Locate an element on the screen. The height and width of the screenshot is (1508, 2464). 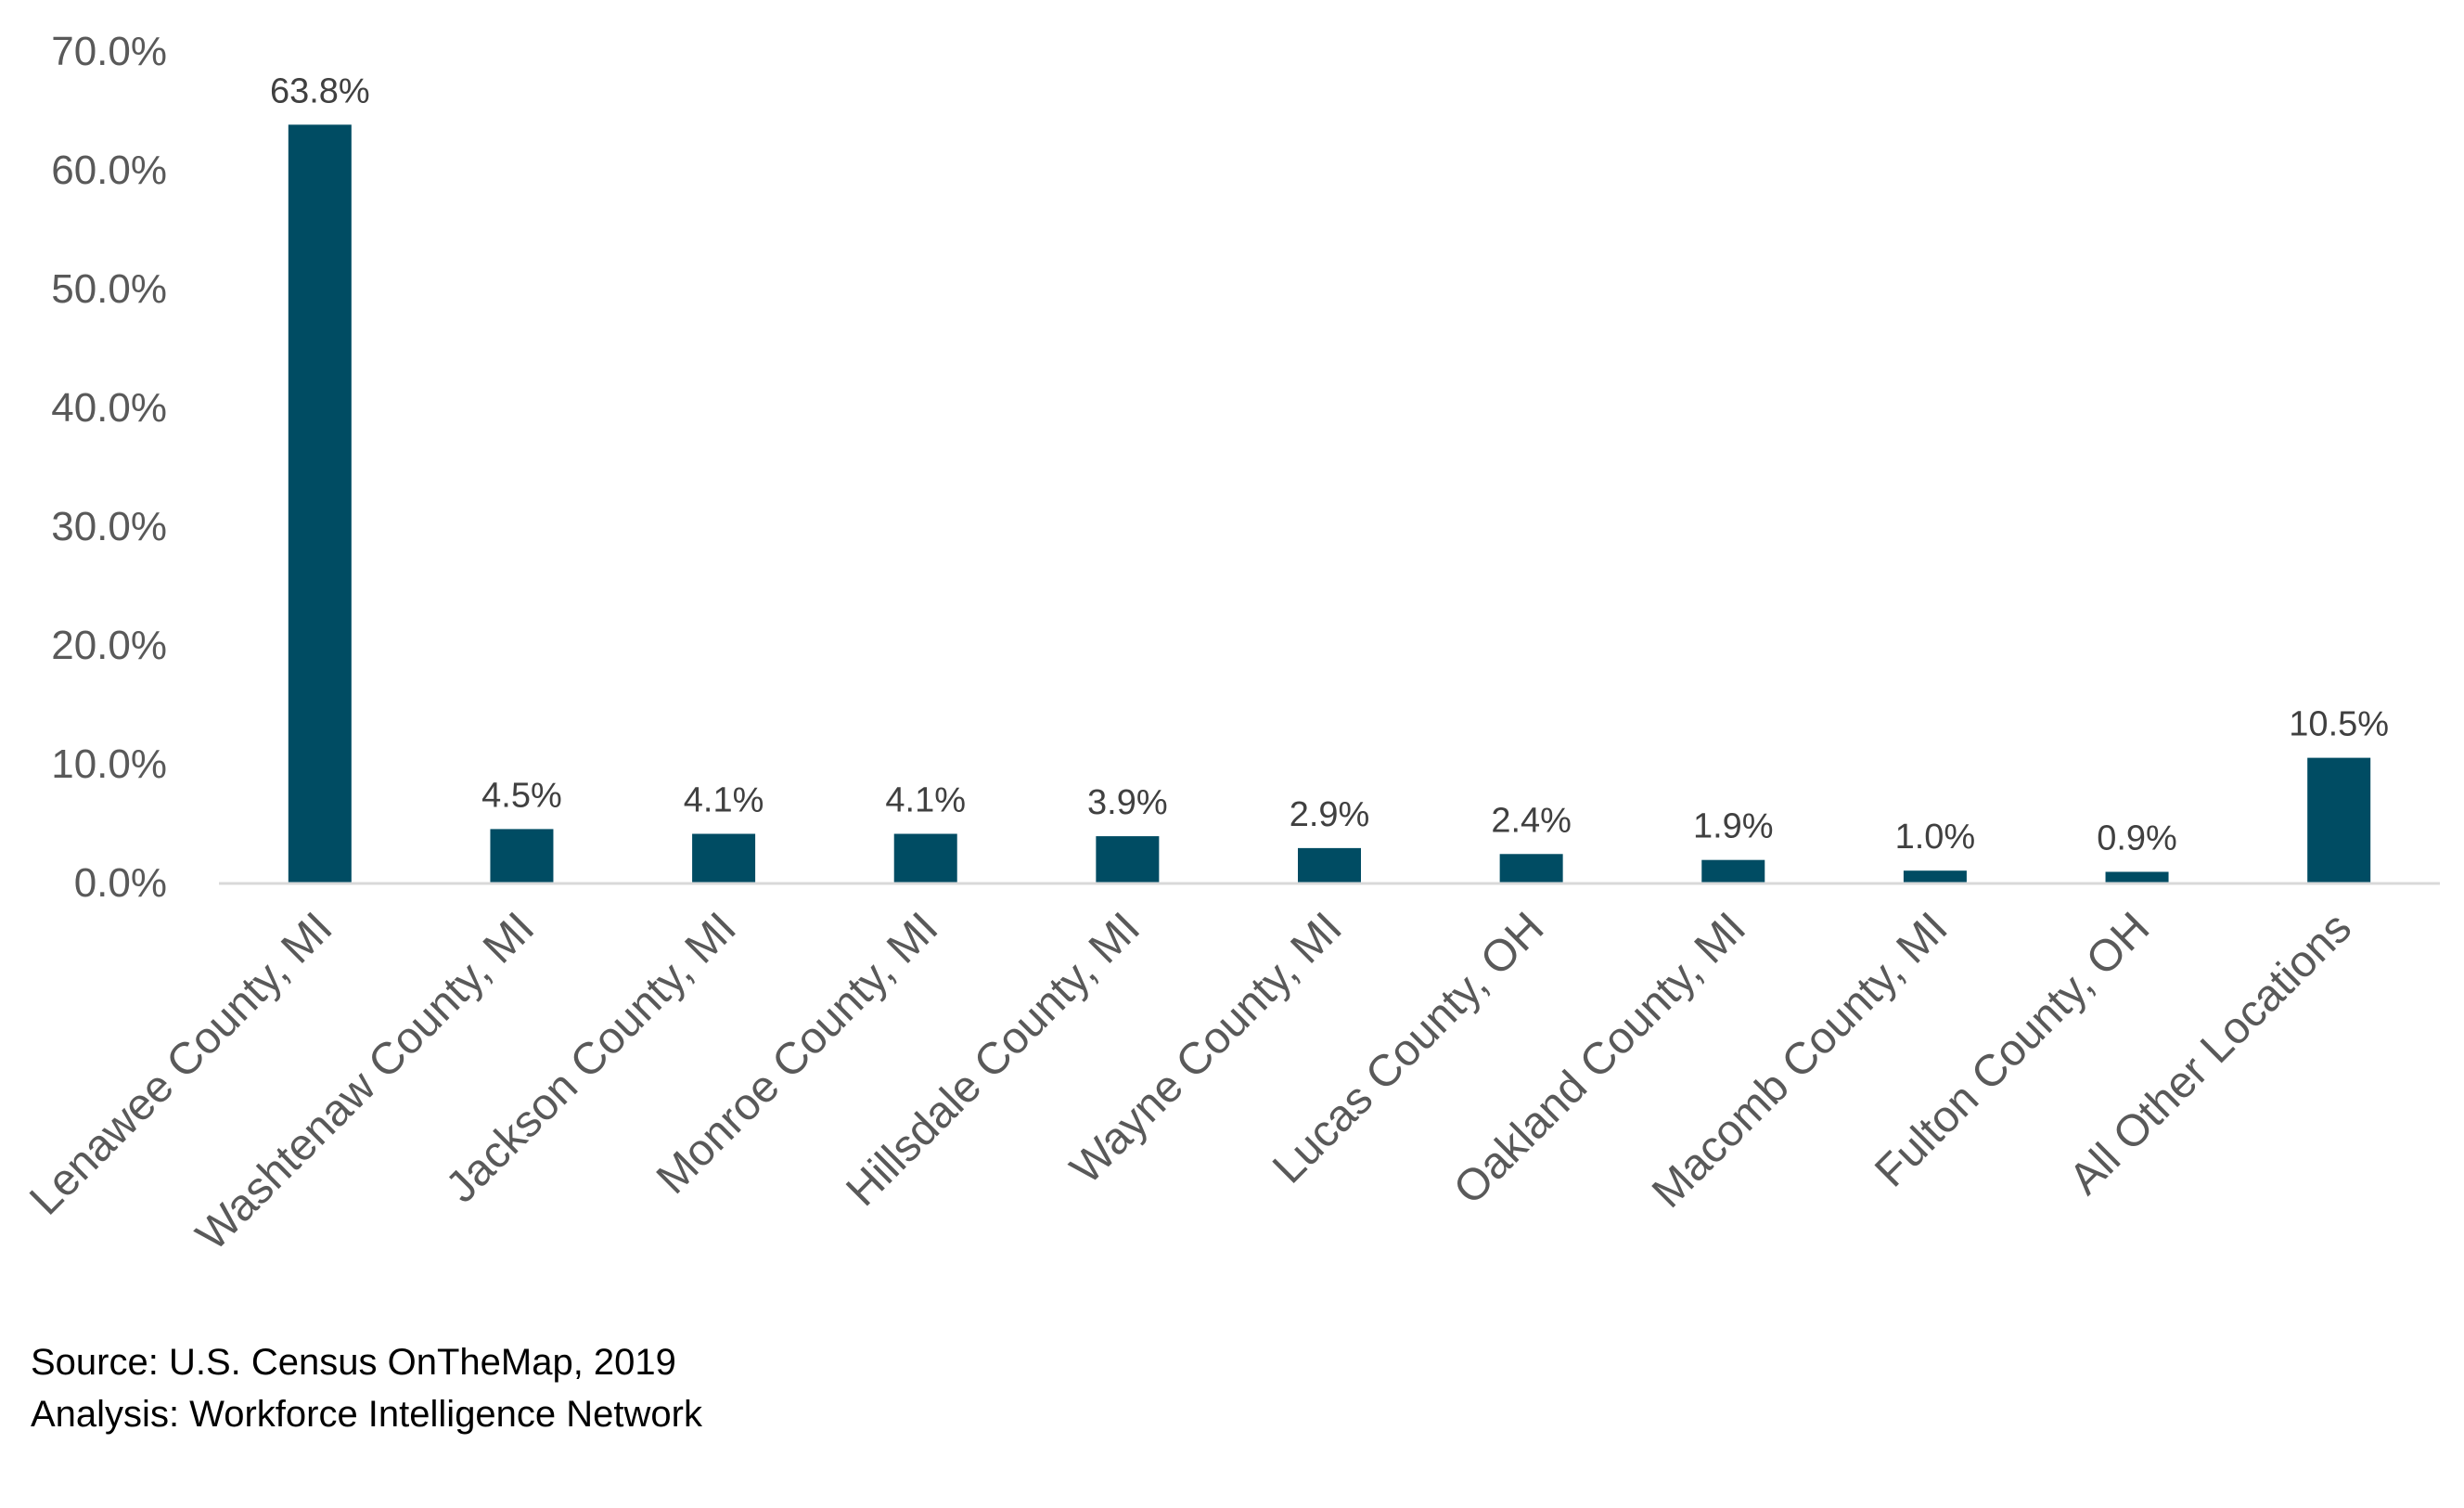
y-tick-label: 50.0% is located at coordinates (109, 289).